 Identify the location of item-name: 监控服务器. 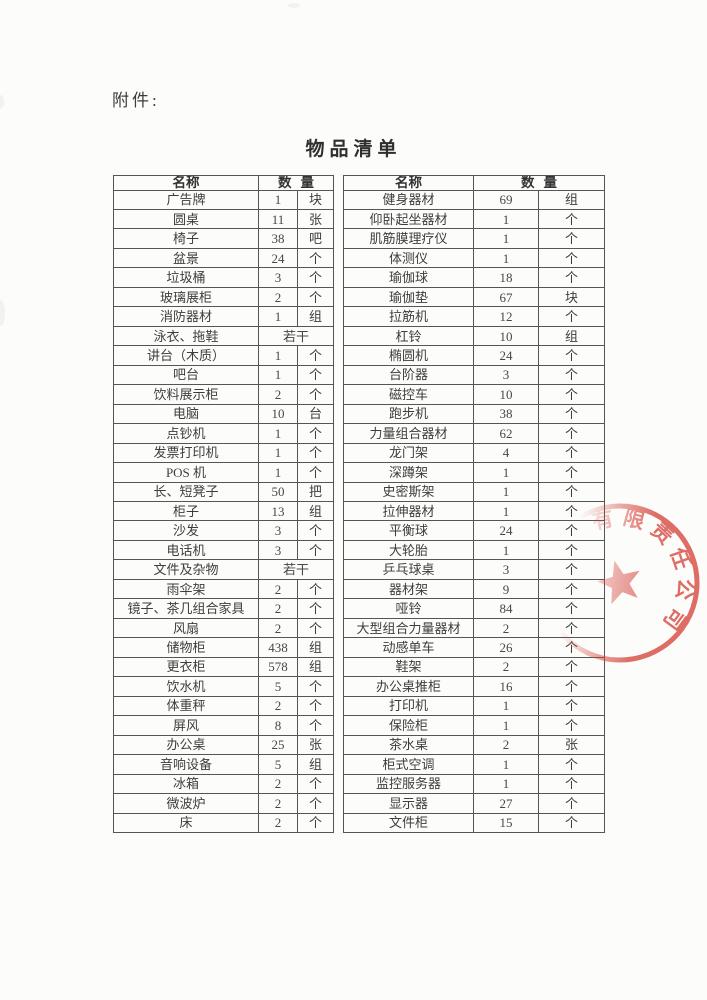
(408, 784).